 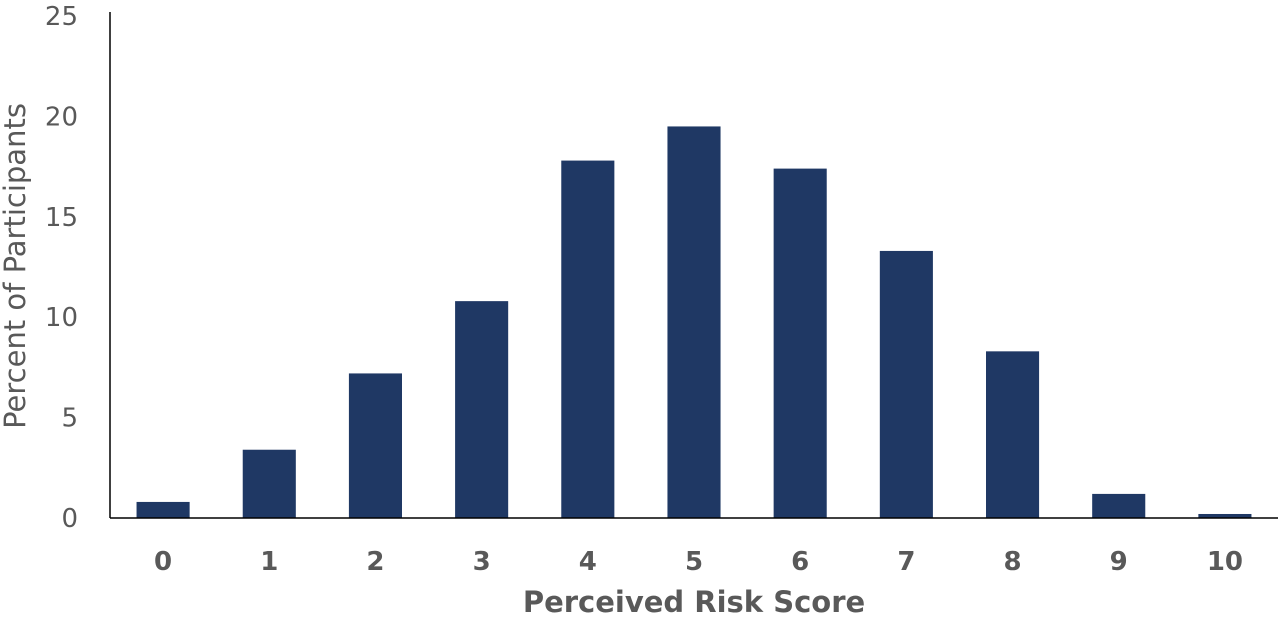 What do you see at coordinates (269, 562) in the screenshot?
I see `x-tick-label: 1` at bounding box center [269, 562].